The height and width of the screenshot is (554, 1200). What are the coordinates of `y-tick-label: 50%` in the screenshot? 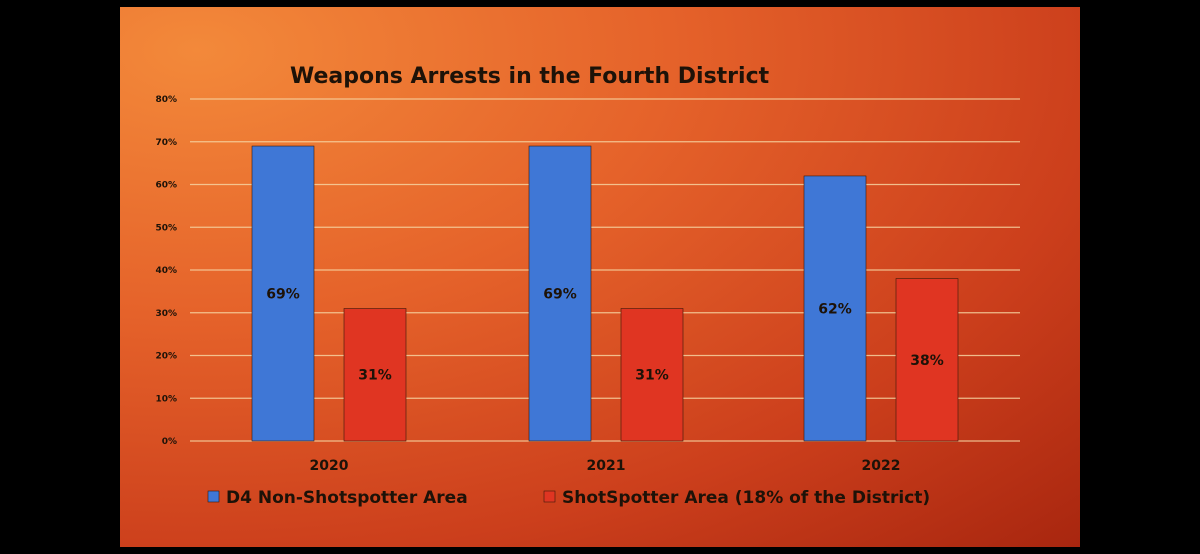 It's located at (166, 228).